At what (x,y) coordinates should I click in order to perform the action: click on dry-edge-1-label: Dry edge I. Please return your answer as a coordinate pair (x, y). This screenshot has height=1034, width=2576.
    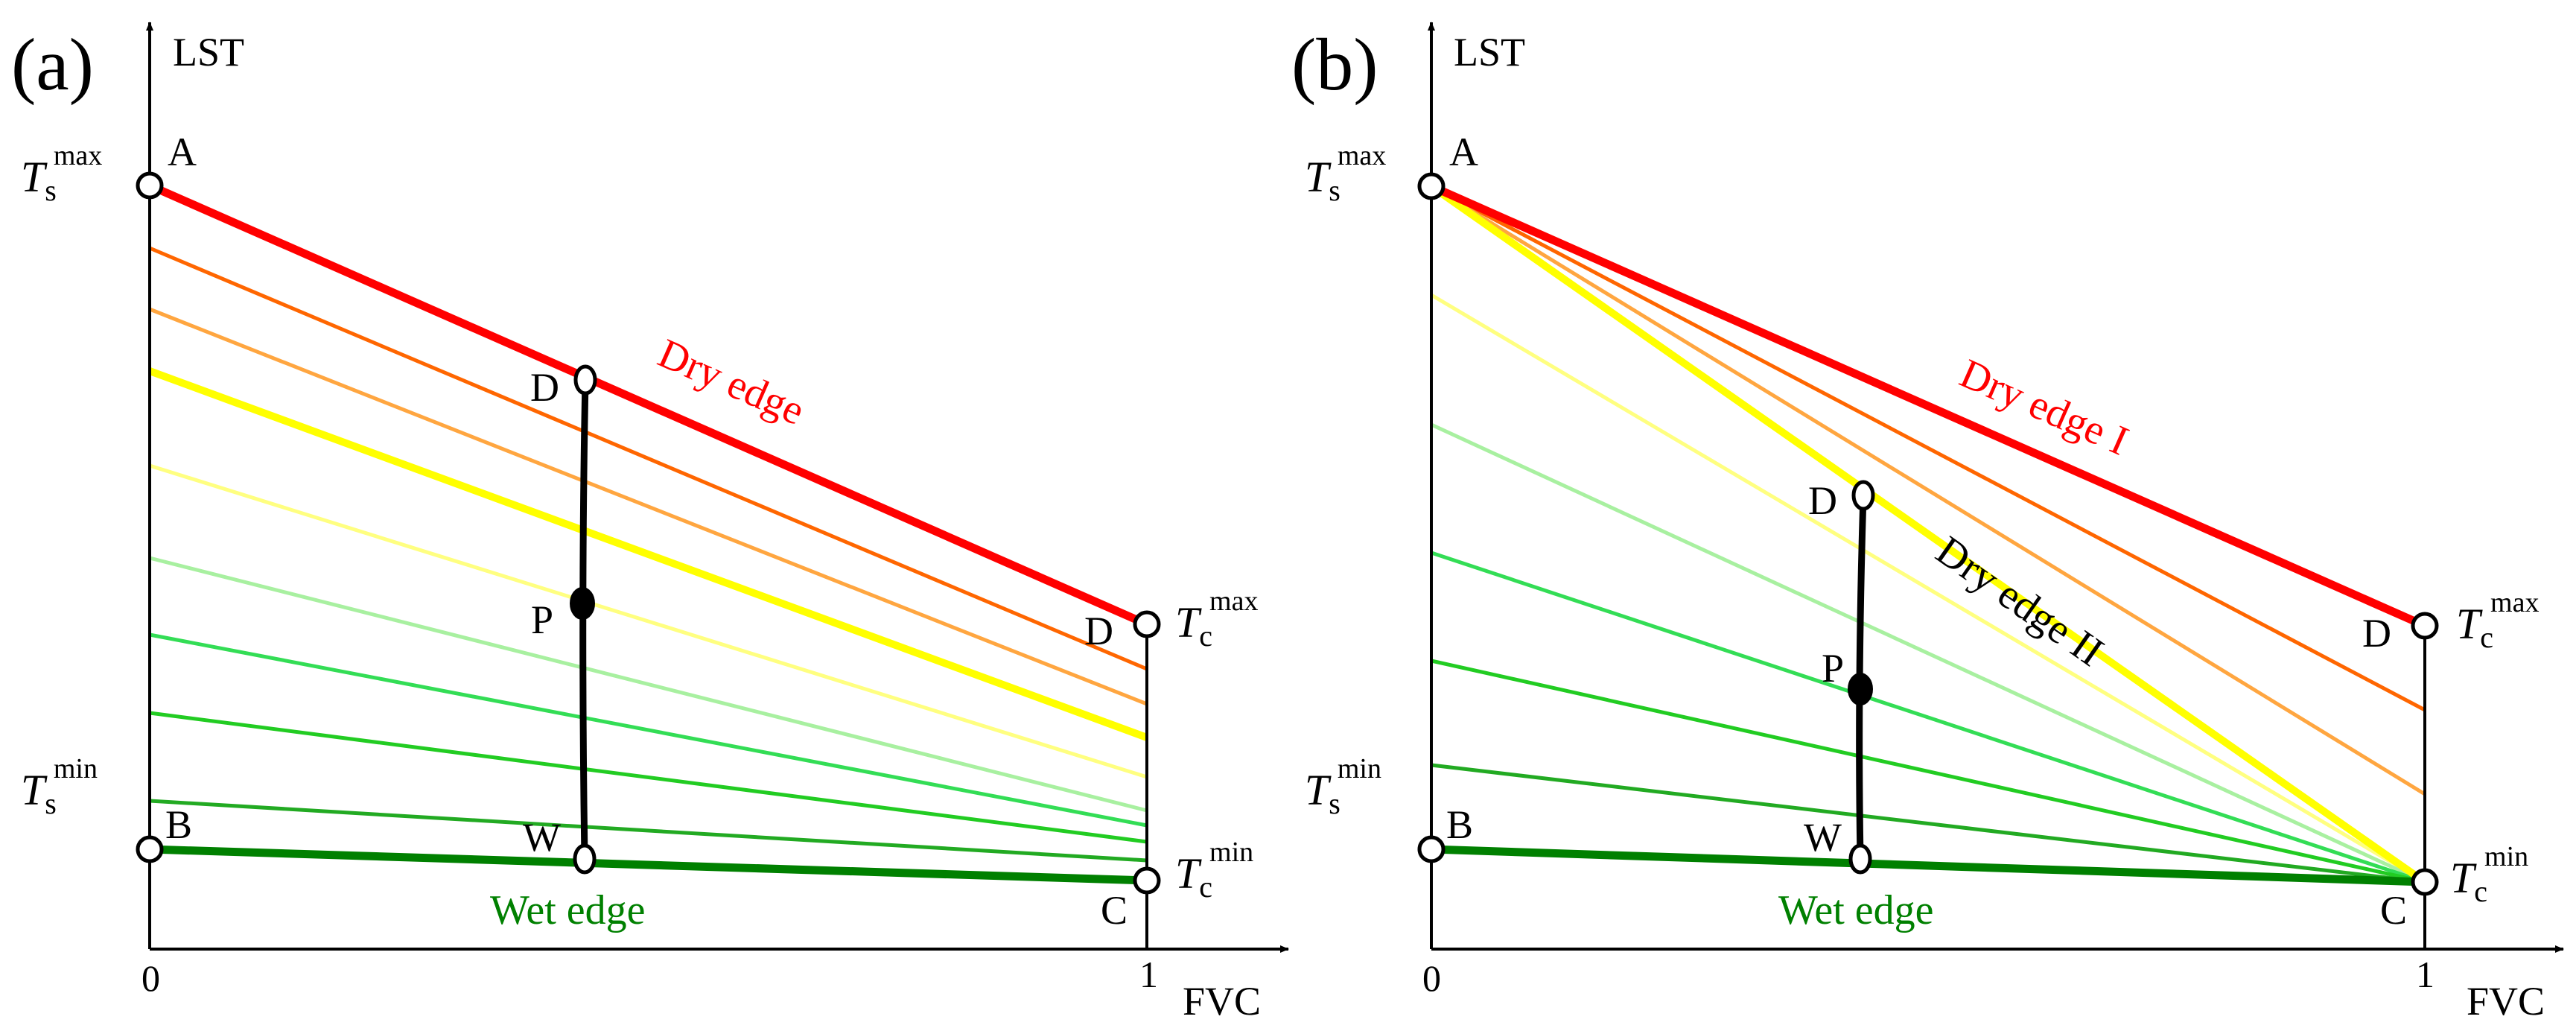
    Looking at the image, I should click on (2044, 407).